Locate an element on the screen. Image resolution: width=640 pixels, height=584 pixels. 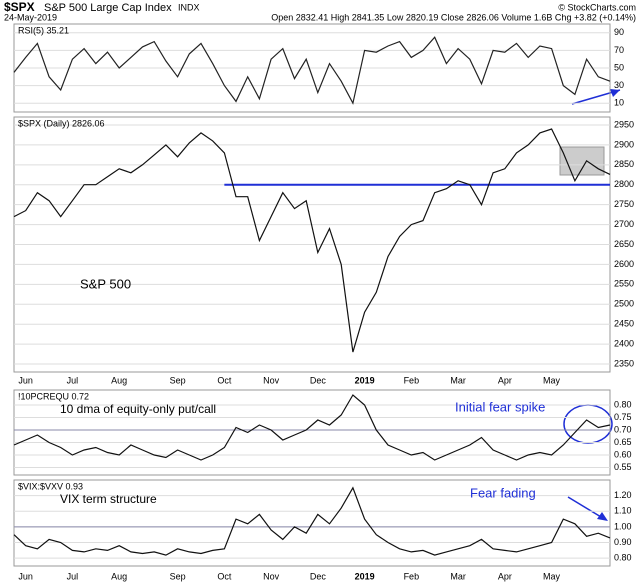
y-tick-label: 50 is located at coordinates (619, 67).